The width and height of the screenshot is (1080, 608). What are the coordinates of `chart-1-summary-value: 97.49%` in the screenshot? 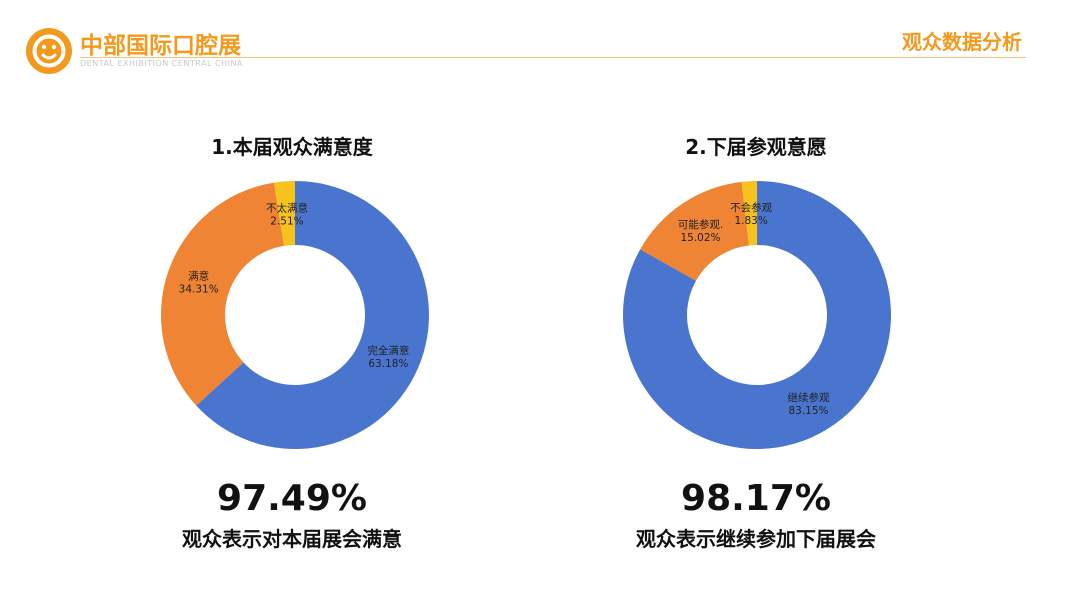 It's located at (292, 498).